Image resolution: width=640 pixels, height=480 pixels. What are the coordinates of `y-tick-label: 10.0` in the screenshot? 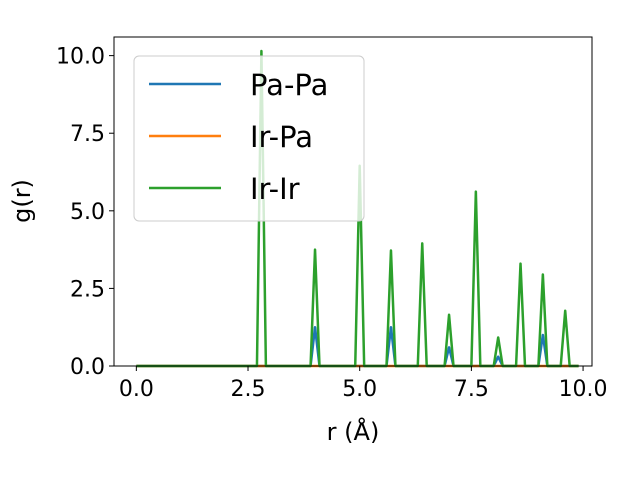 It's located at (80, 57).